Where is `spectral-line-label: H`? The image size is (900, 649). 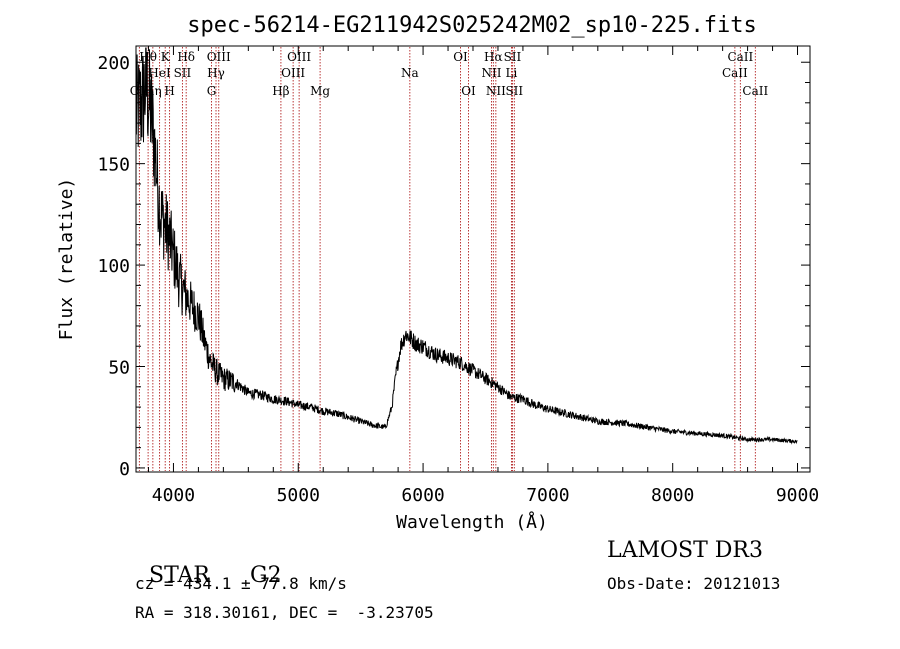
spectral-line-label: H is located at coordinates (169, 91).